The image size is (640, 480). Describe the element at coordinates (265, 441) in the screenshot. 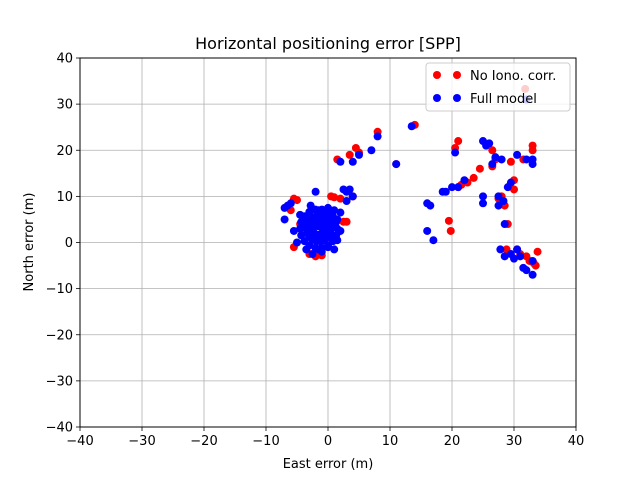

I see `x-tick-label: −10` at that location.